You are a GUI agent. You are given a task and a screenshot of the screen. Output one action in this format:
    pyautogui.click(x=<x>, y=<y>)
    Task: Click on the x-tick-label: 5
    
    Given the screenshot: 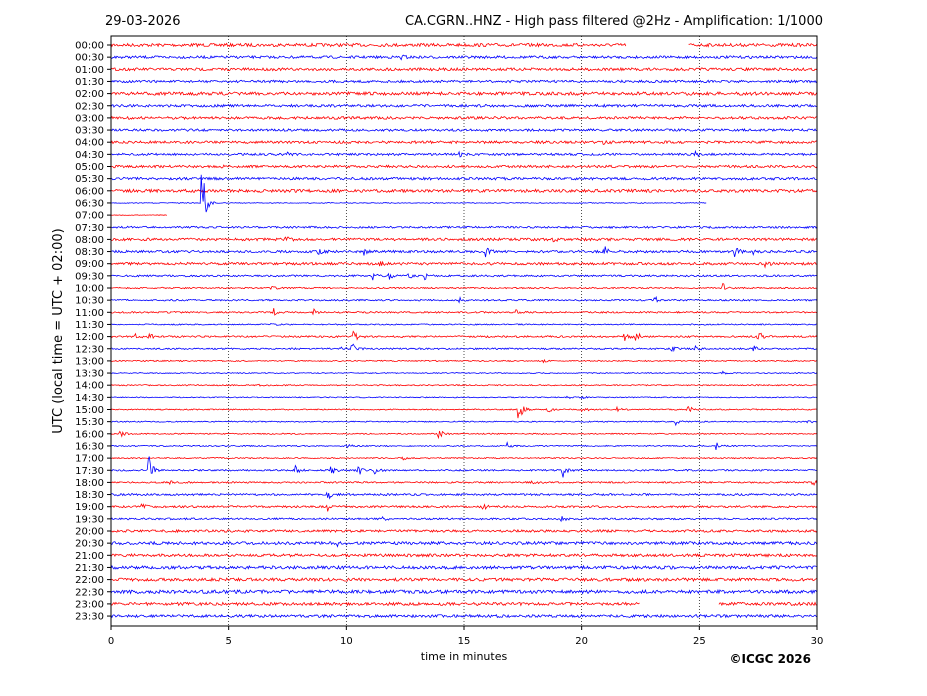 What is the action you would take?
    pyautogui.click(x=228, y=641)
    